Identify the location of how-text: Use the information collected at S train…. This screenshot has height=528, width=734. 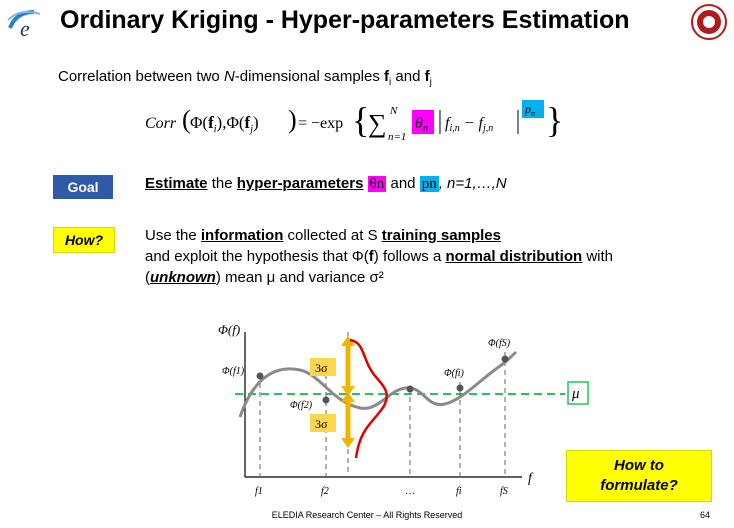
(379, 256).